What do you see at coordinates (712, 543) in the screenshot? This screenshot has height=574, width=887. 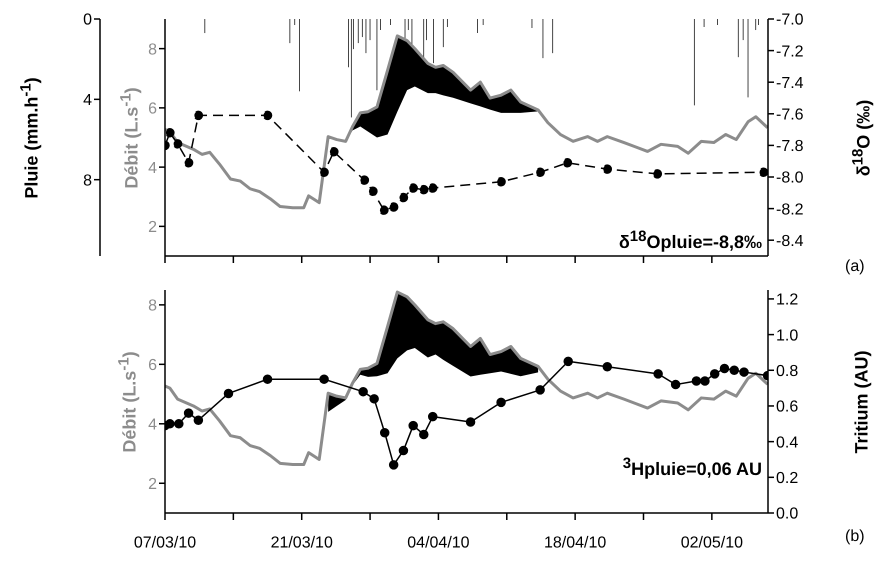 I see `x-tick-label: 02/05/10` at bounding box center [712, 543].